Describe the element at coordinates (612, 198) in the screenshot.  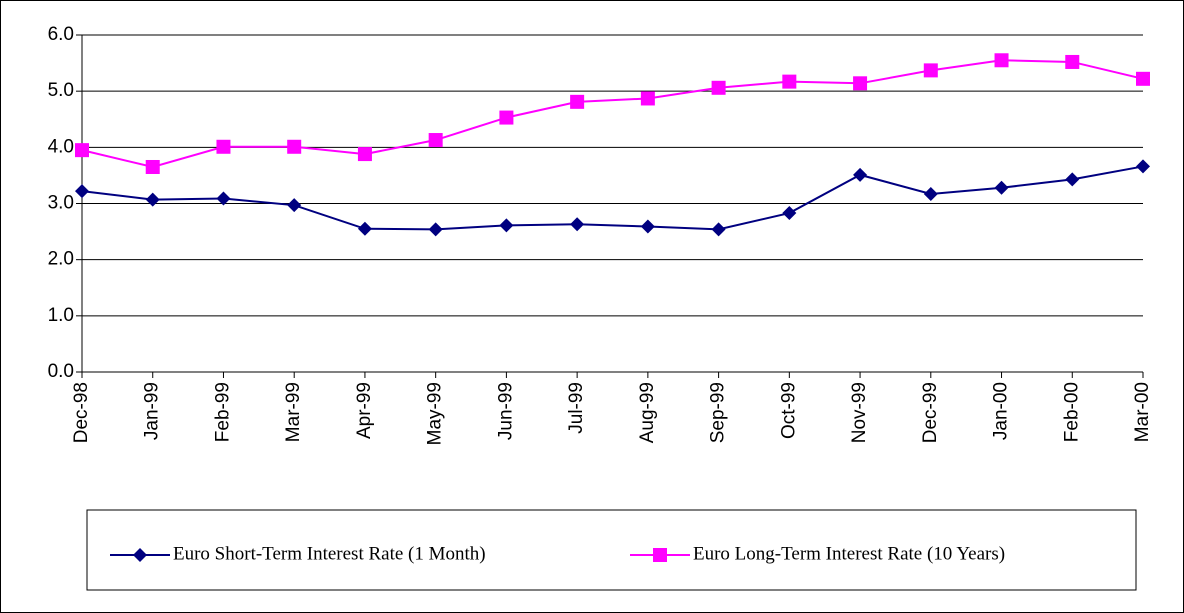
I see `series-line` at that location.